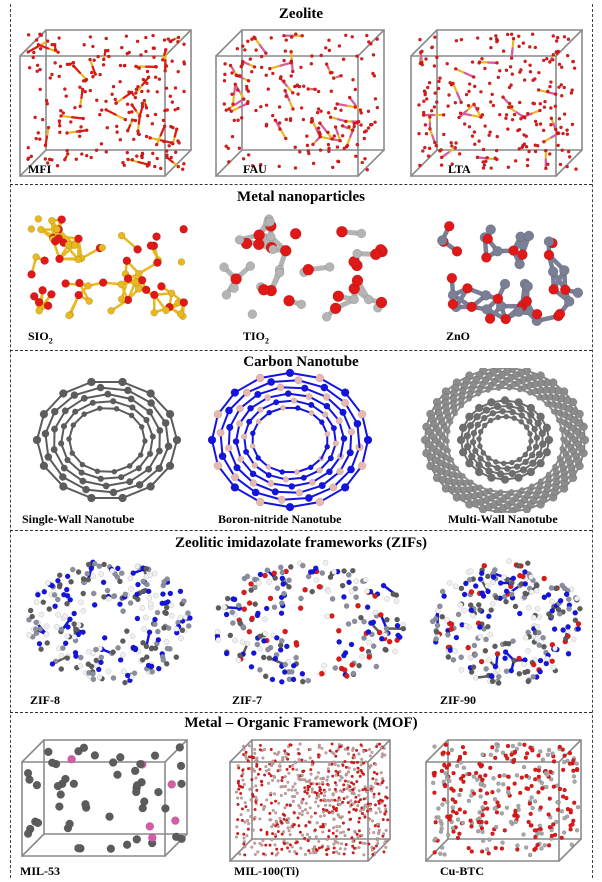 Image resolution: width=602 pixels, height=882 pixels. Describe the element at coordinates (235, 89) in the screenshot. I see `framework-bond` at that location.